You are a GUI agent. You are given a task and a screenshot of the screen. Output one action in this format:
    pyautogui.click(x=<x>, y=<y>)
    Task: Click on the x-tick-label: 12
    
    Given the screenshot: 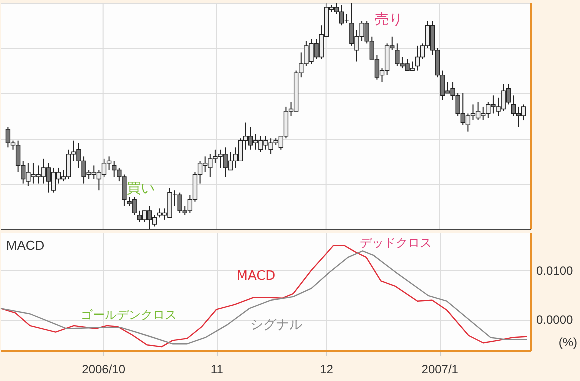 What is the action you would take?
    pyautogui.click(x=327, y=369)
    